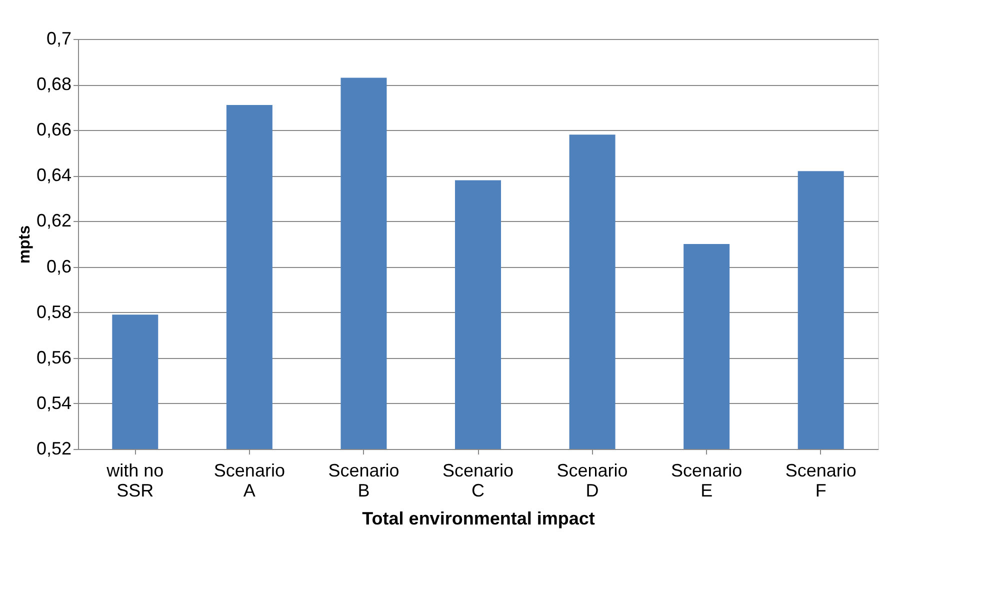 This screenshot has width=982, height=601. Describe the element at coordinates (59, 266) in the screenshot. I see `y-tick-label: 0,6` at that location.